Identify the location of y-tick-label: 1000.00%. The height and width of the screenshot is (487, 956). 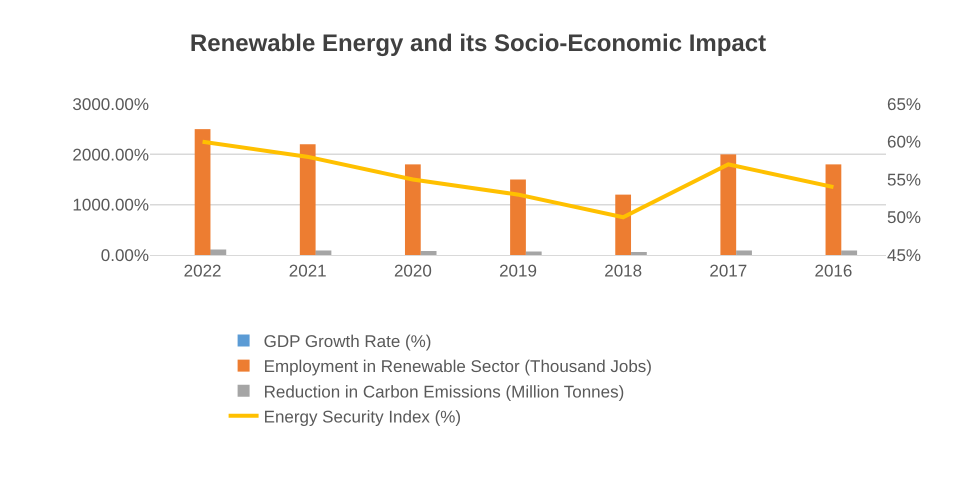
(110, 205).